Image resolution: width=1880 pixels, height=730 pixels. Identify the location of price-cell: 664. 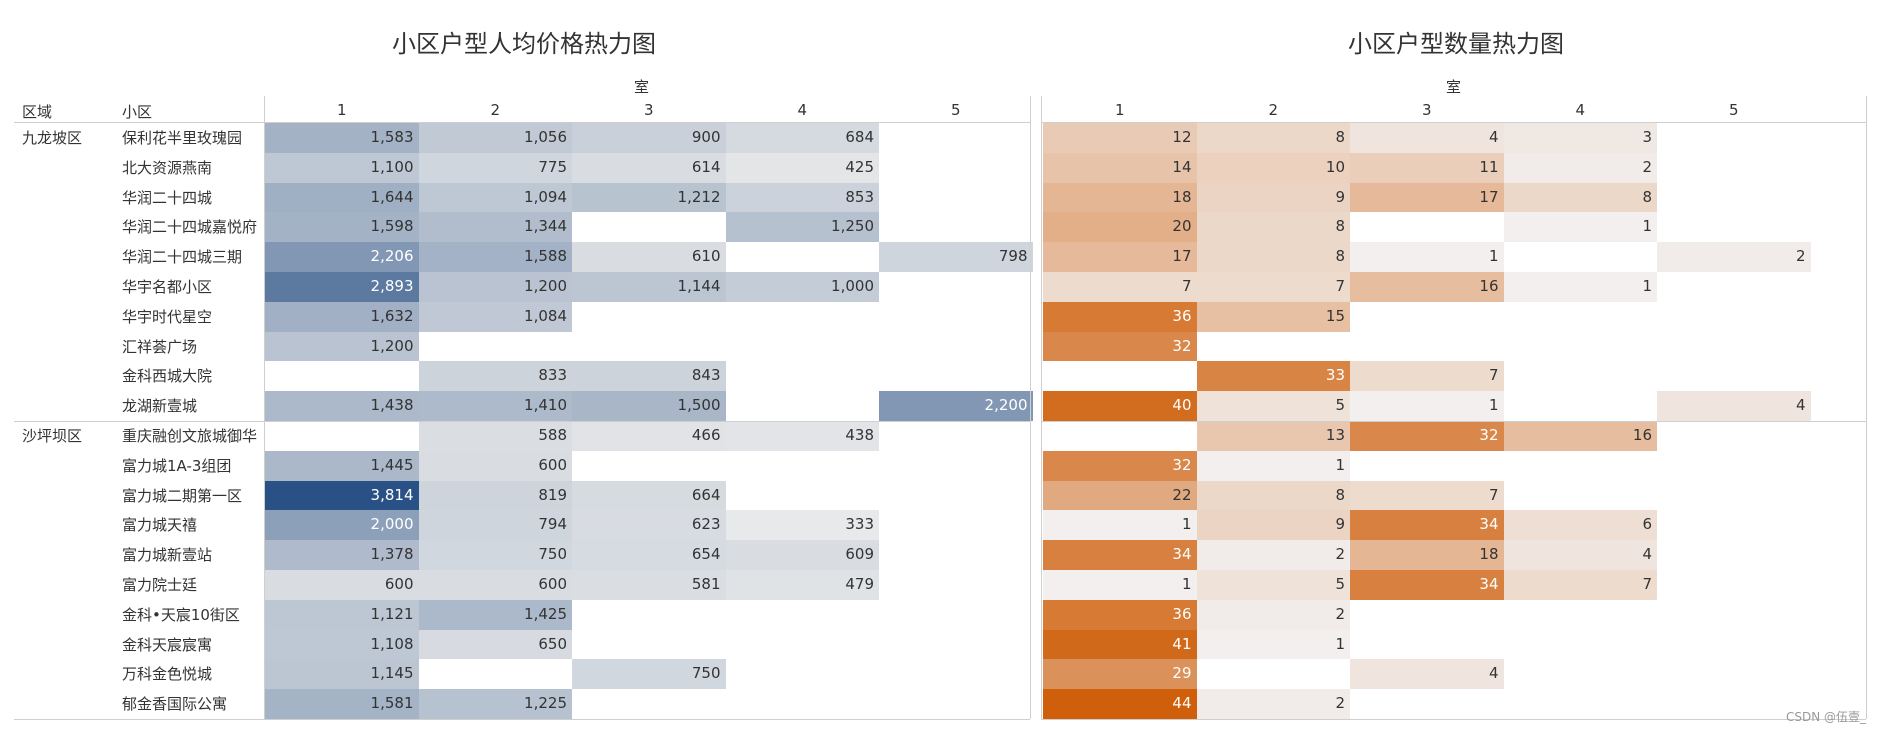
(649, 495).